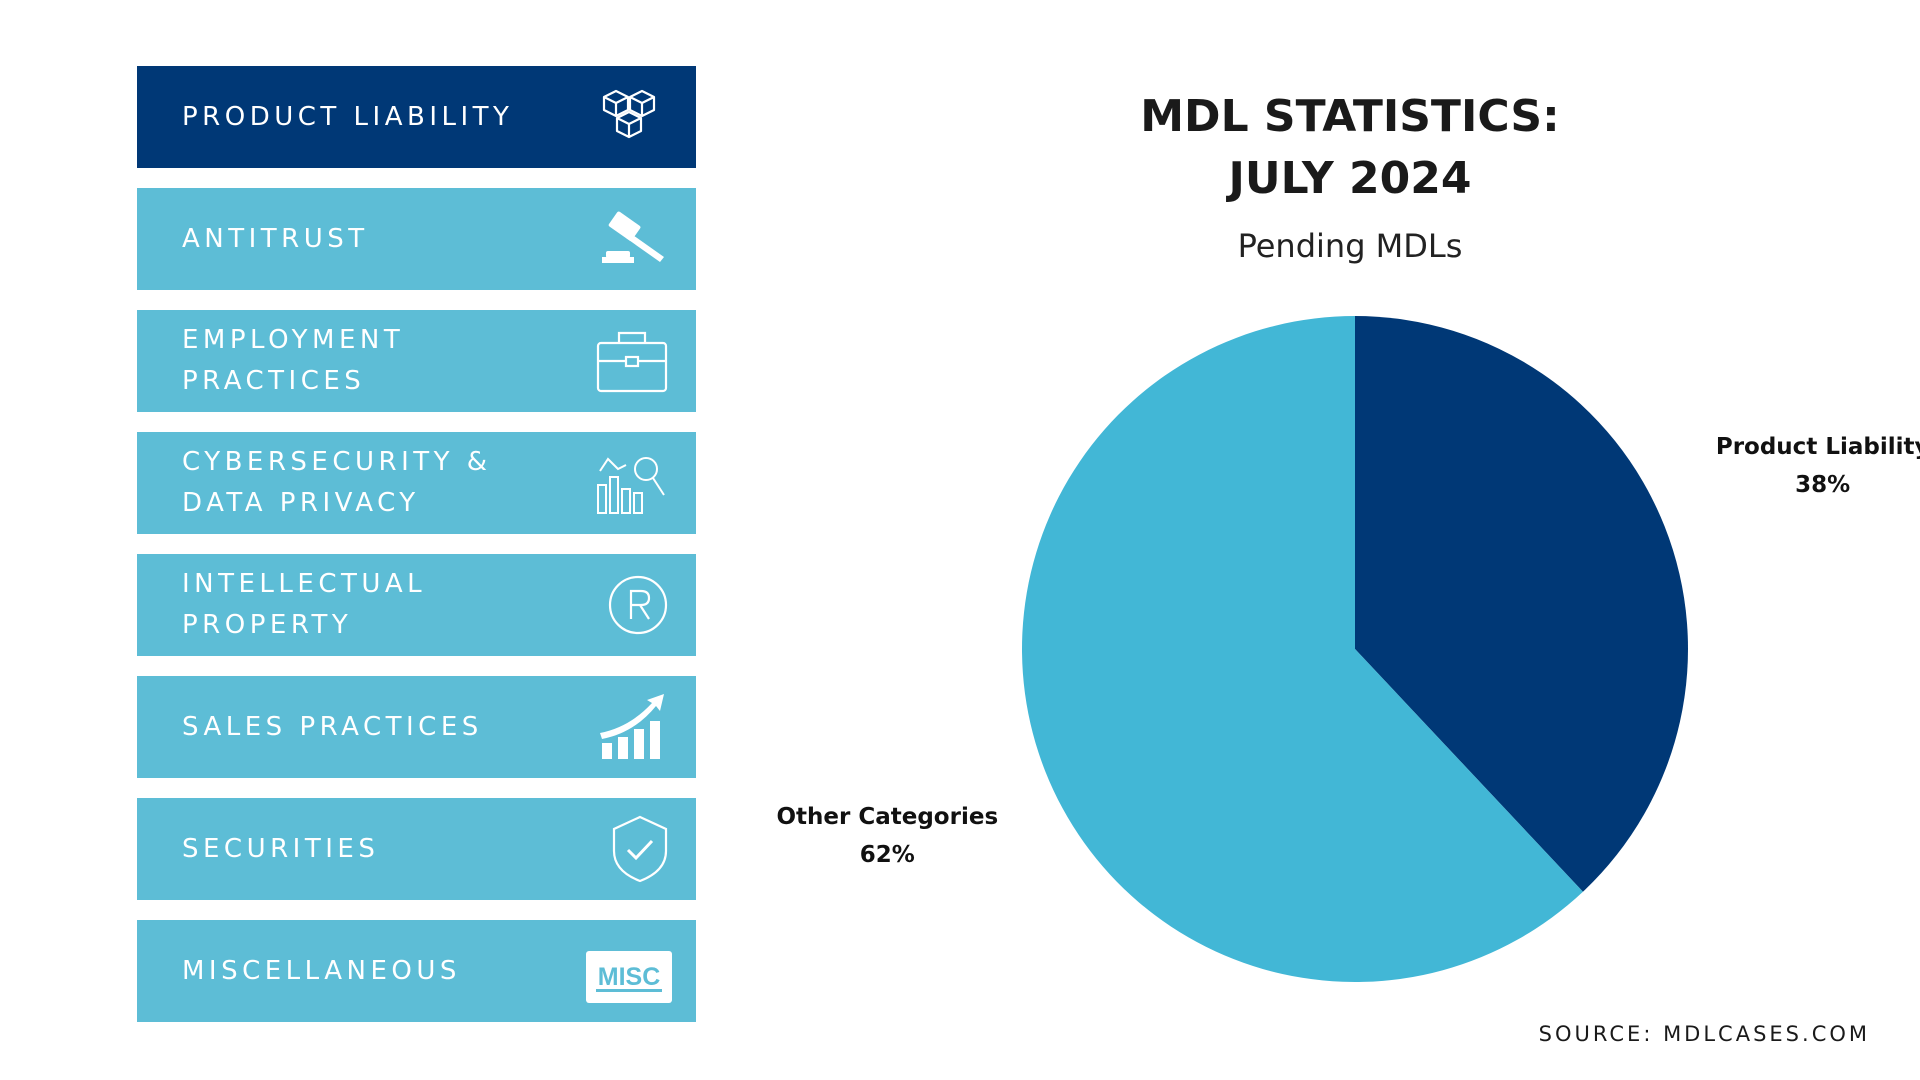  I want to click on chart-title-block: MDL STATISTICS: JULY 2024 Pending MDLs, so click(1350, 176).